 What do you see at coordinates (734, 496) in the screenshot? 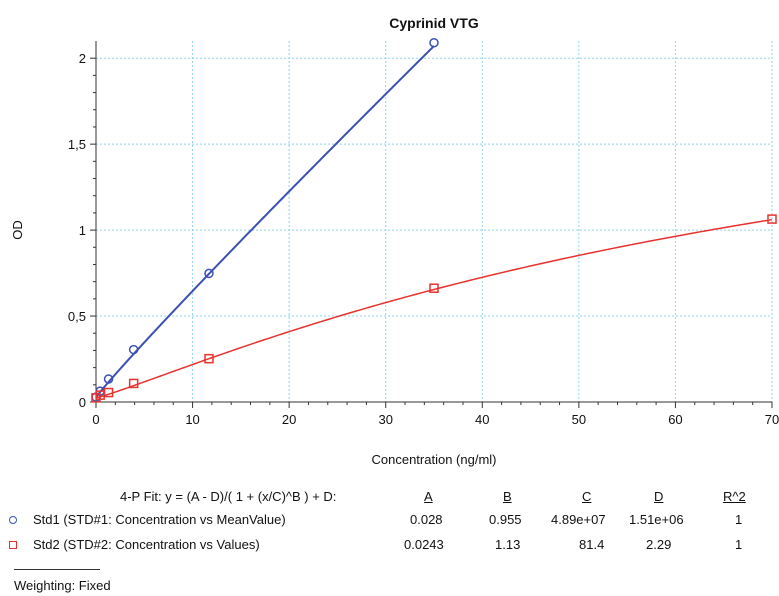
I see `fit-col-r2: R^2` at bounding box center [734, 496].